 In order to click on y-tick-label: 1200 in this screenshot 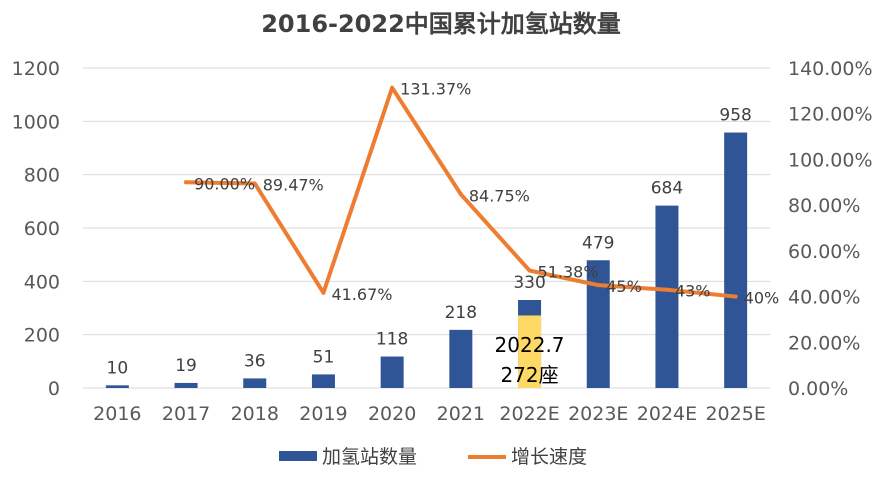, I will do `click(36, 69)`.